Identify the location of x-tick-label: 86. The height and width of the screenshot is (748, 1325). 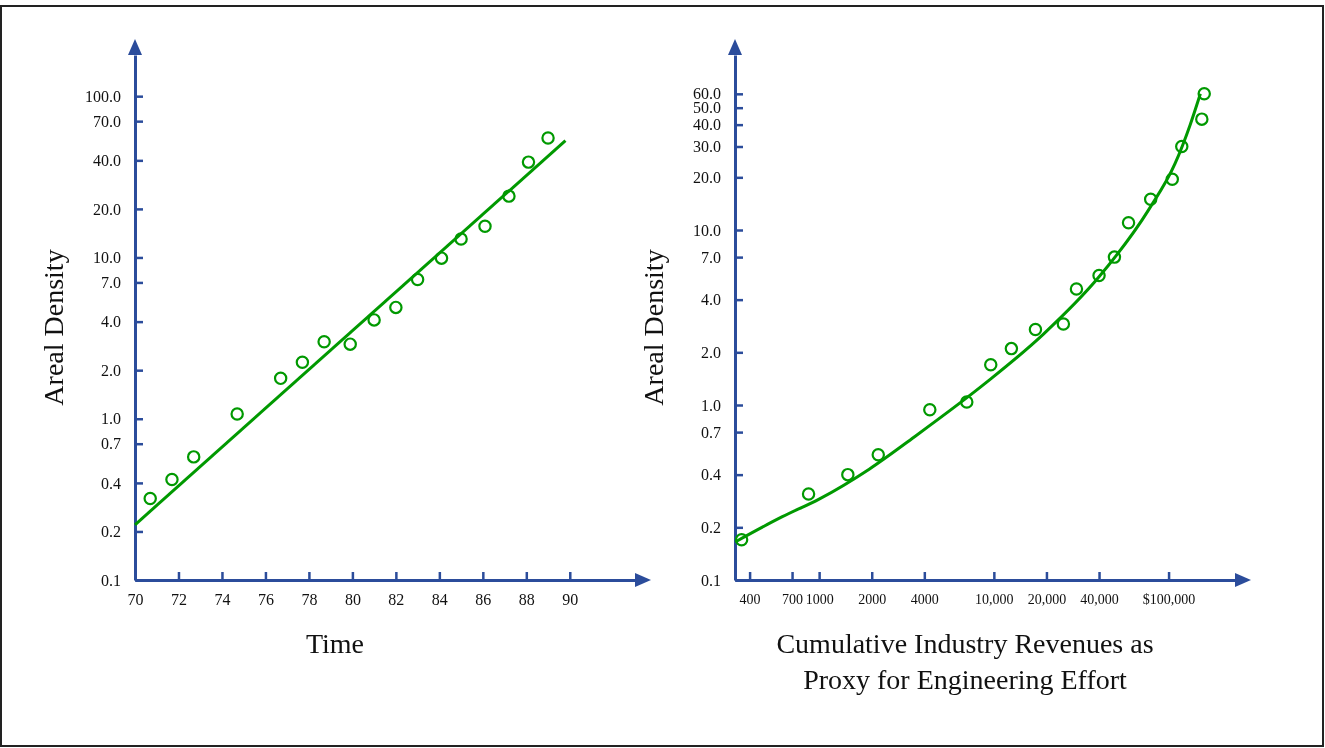
(483, 600).